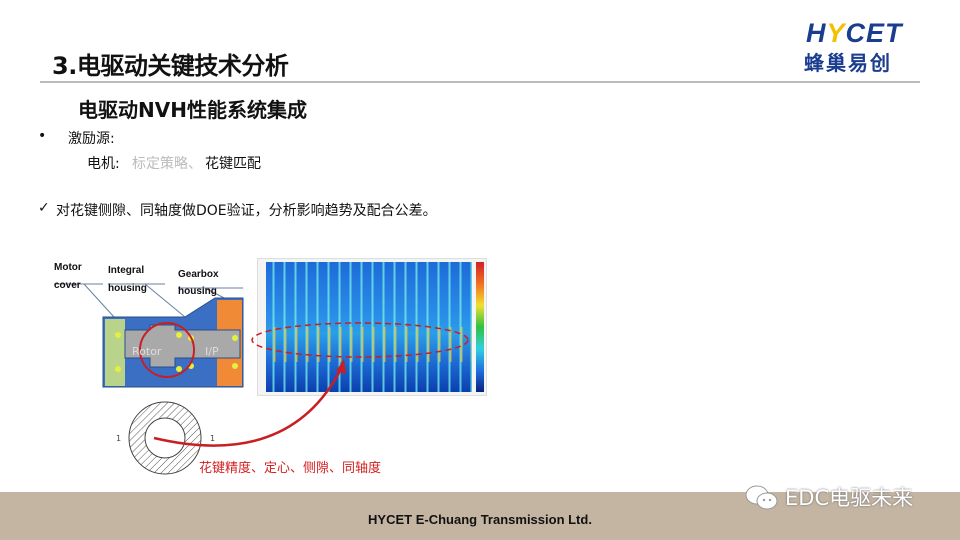 This screenshot has height=540, width=960. I want to click on spline-highlight-circle, so click(167, 350).